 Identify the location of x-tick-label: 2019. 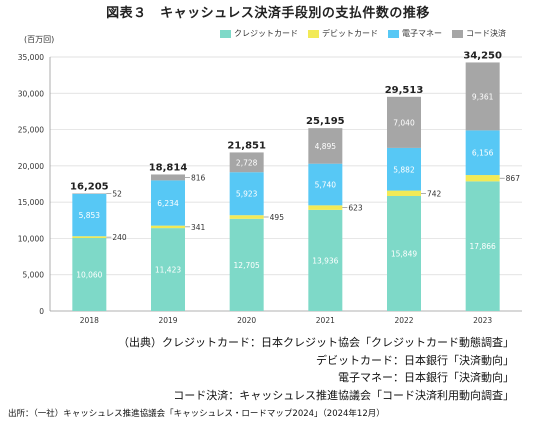
(167, 320).